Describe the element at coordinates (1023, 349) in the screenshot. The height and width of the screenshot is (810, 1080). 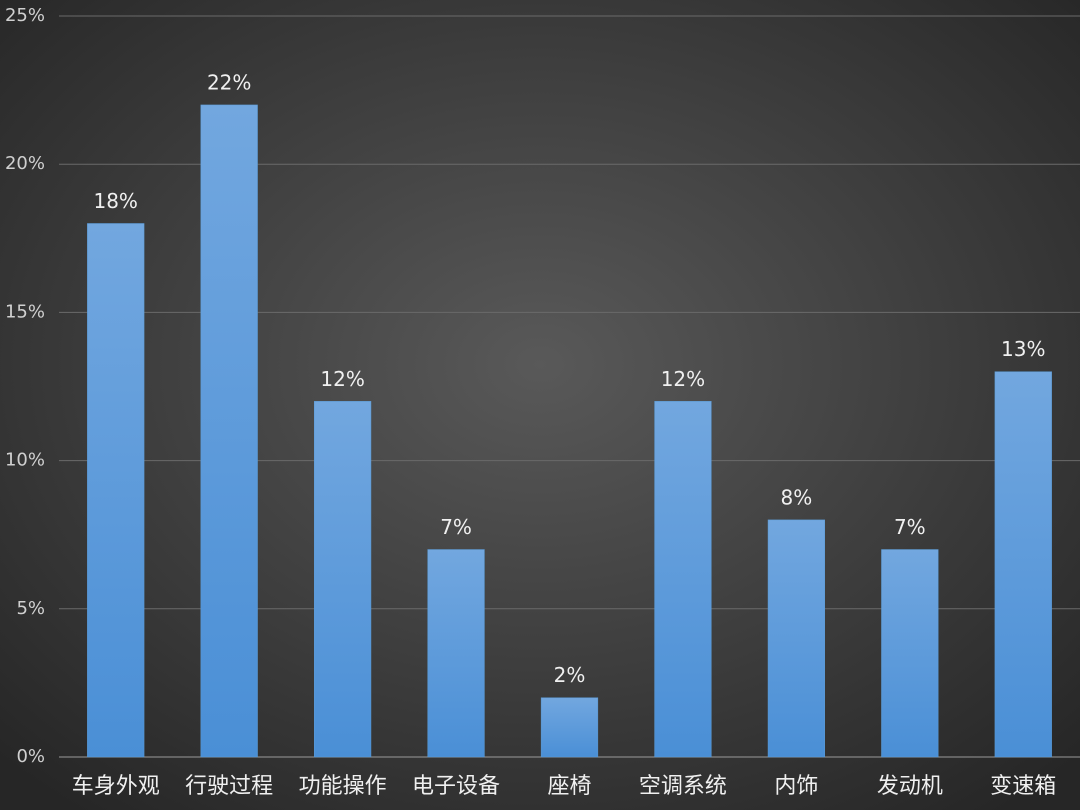
I see `value-label: 13%` at that location.